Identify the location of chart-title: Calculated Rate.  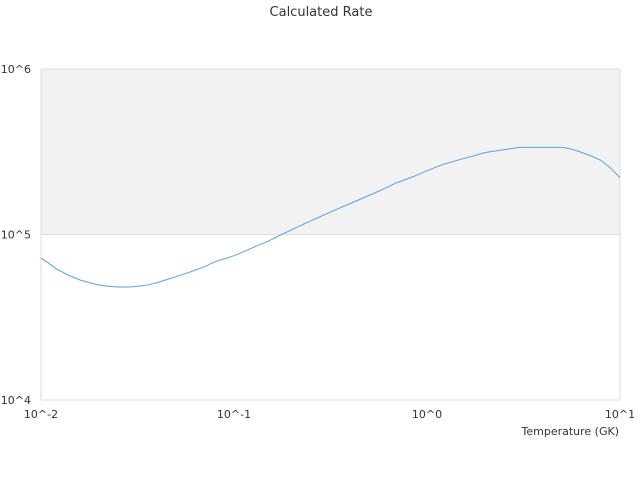
(321, 12).